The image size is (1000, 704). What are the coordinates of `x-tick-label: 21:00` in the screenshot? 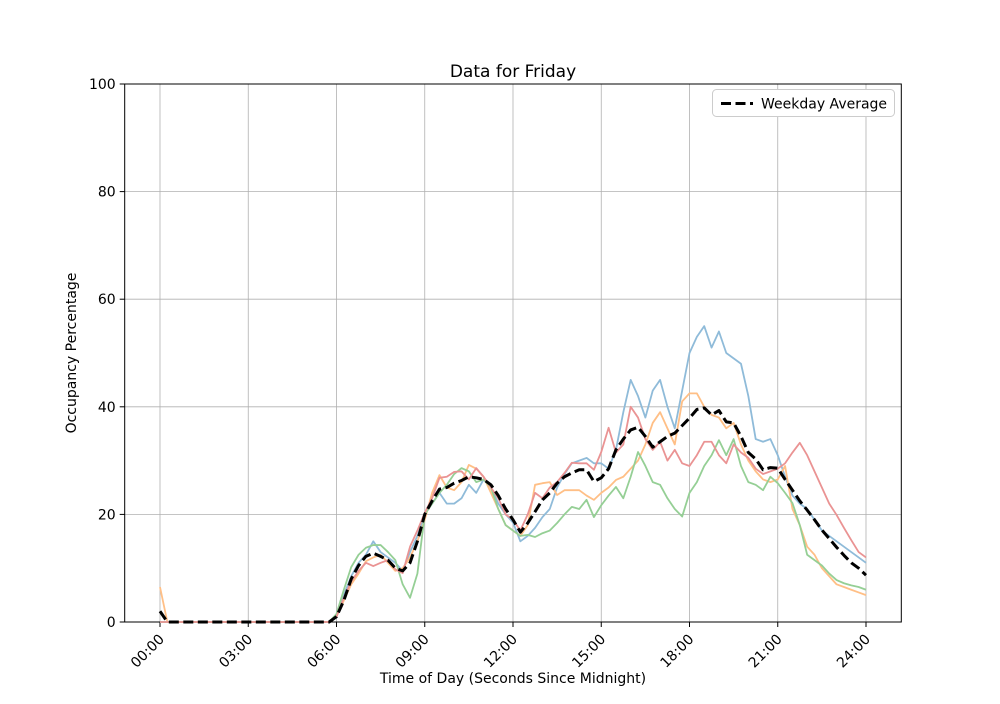 It's located at (766, 652).